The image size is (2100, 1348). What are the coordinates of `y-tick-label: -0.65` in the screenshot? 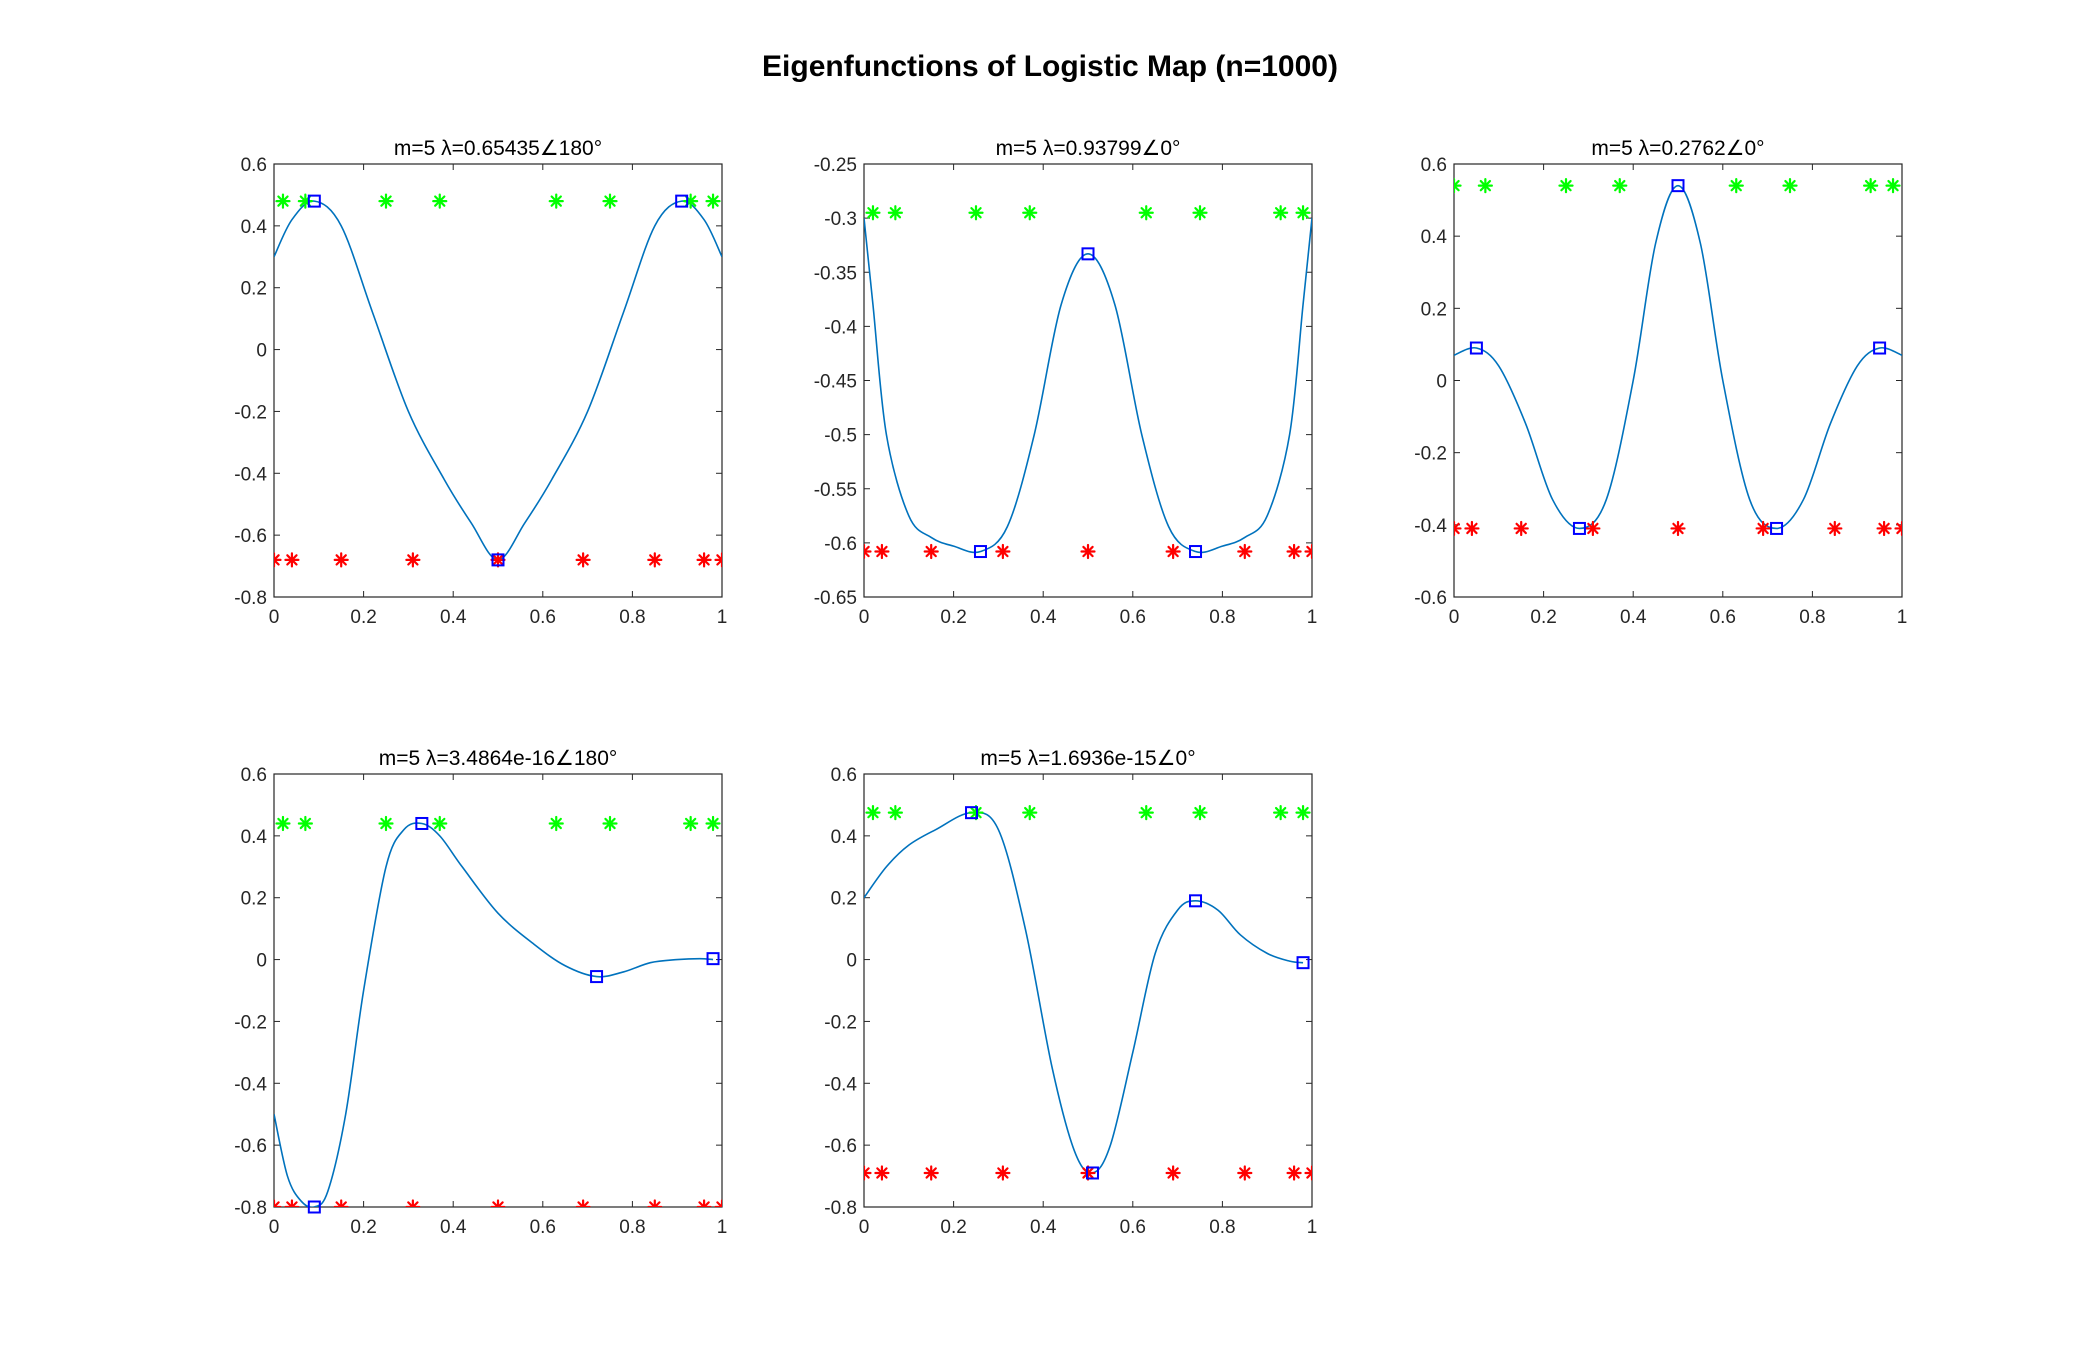 It's located at (835, 598).